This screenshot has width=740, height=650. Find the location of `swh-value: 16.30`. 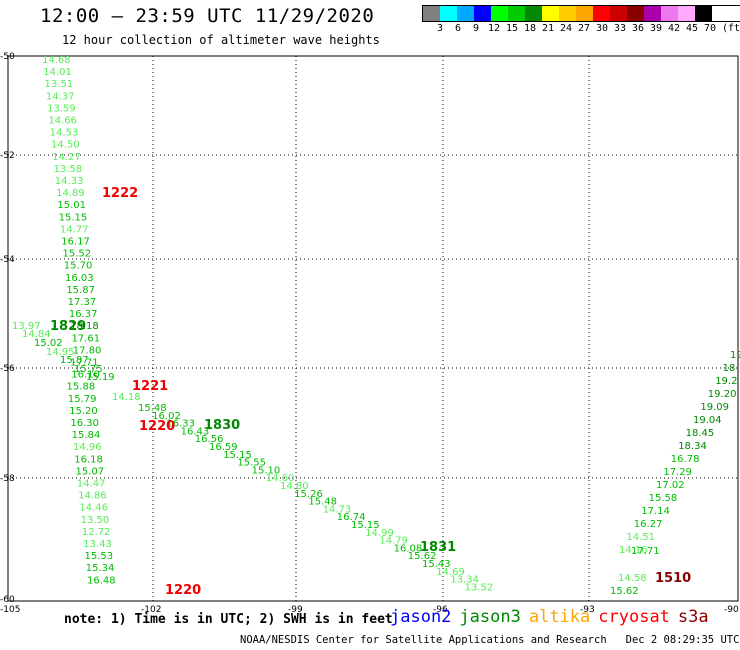

swh-value: 16.30 is located at coordinates (84, 423).